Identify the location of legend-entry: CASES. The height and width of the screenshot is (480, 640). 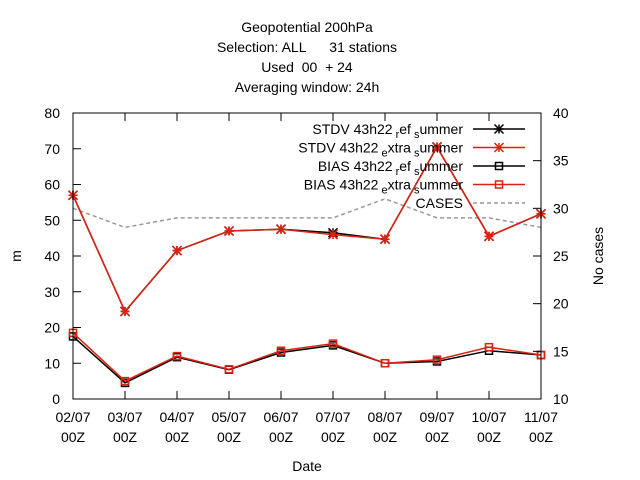
(470, 203).